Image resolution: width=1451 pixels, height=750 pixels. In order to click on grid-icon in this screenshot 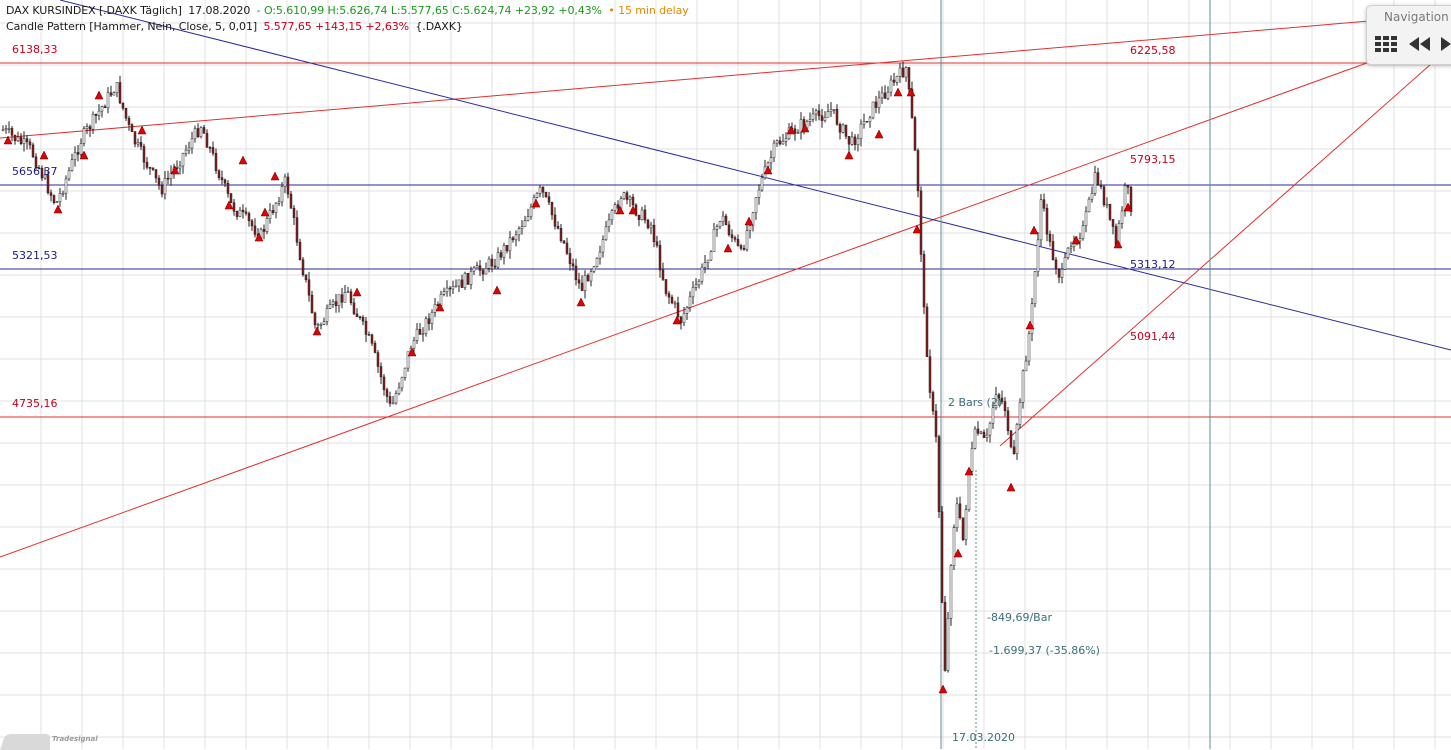, I will do `click(1386, 44)`.